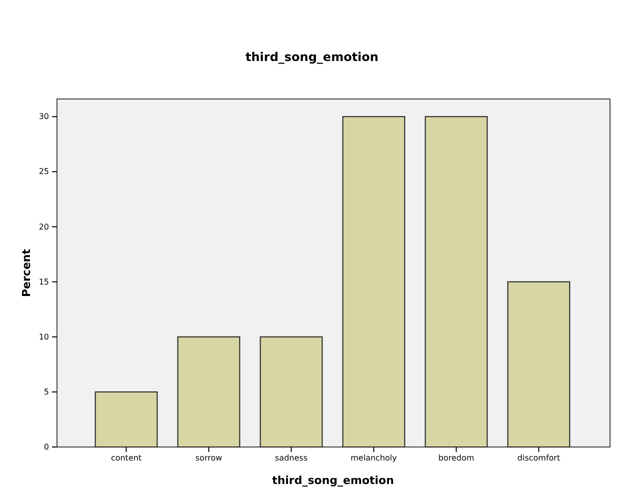 The height and width of the screenshot is (499, 624). Describe the element at coordinates (43, 337) in the screenshot. I see `y-tick-label: 10` at that location.